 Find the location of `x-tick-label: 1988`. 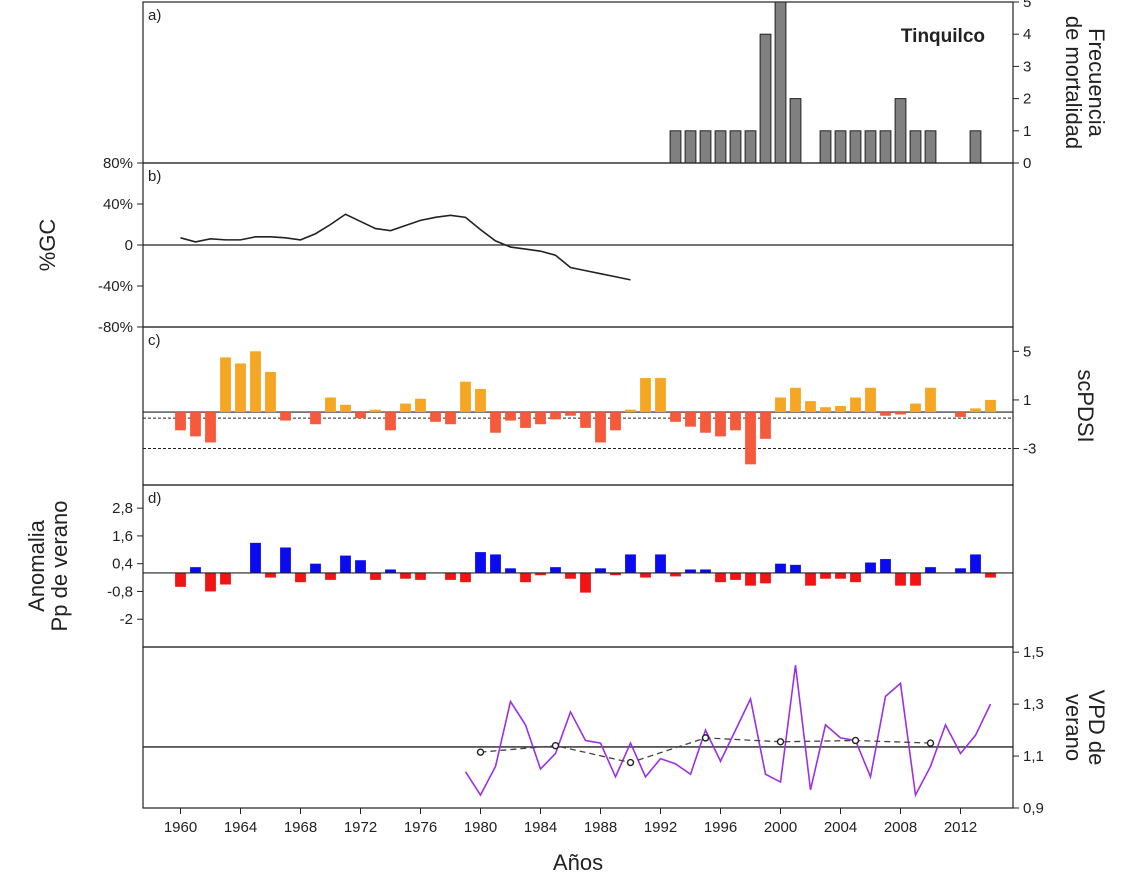

x-tick-label: 1988 is located at coordinates (600, 827).